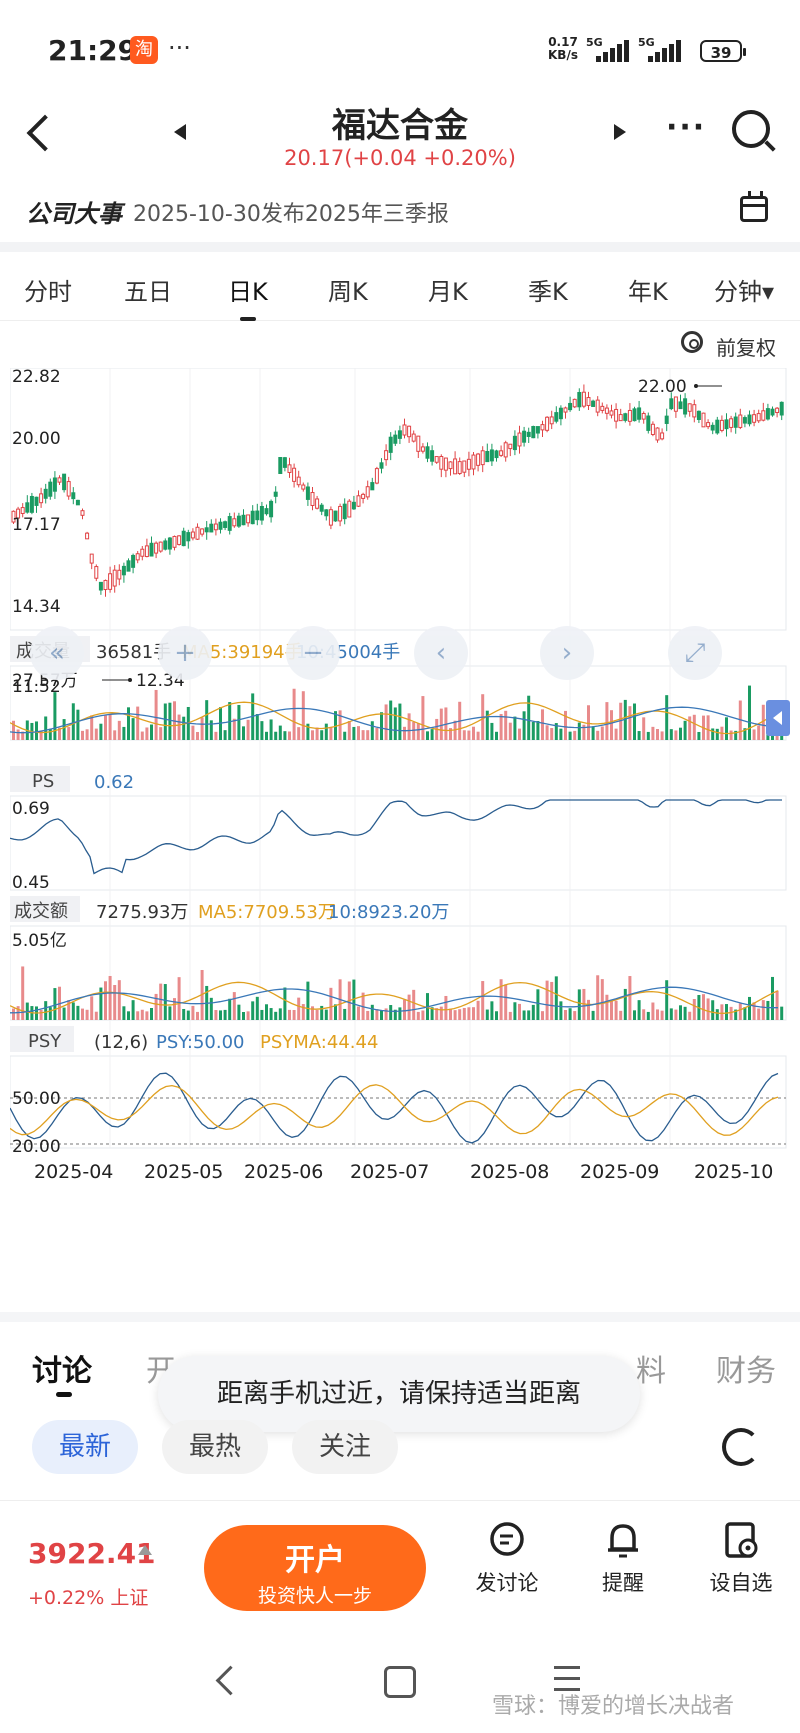 The height and width of the screenshot is (1733, 800). What do you see at coordinates (88, 1598) in the screenshot?
I see `index-change: +0.22% 上证` at bounding box center [88, 1598].